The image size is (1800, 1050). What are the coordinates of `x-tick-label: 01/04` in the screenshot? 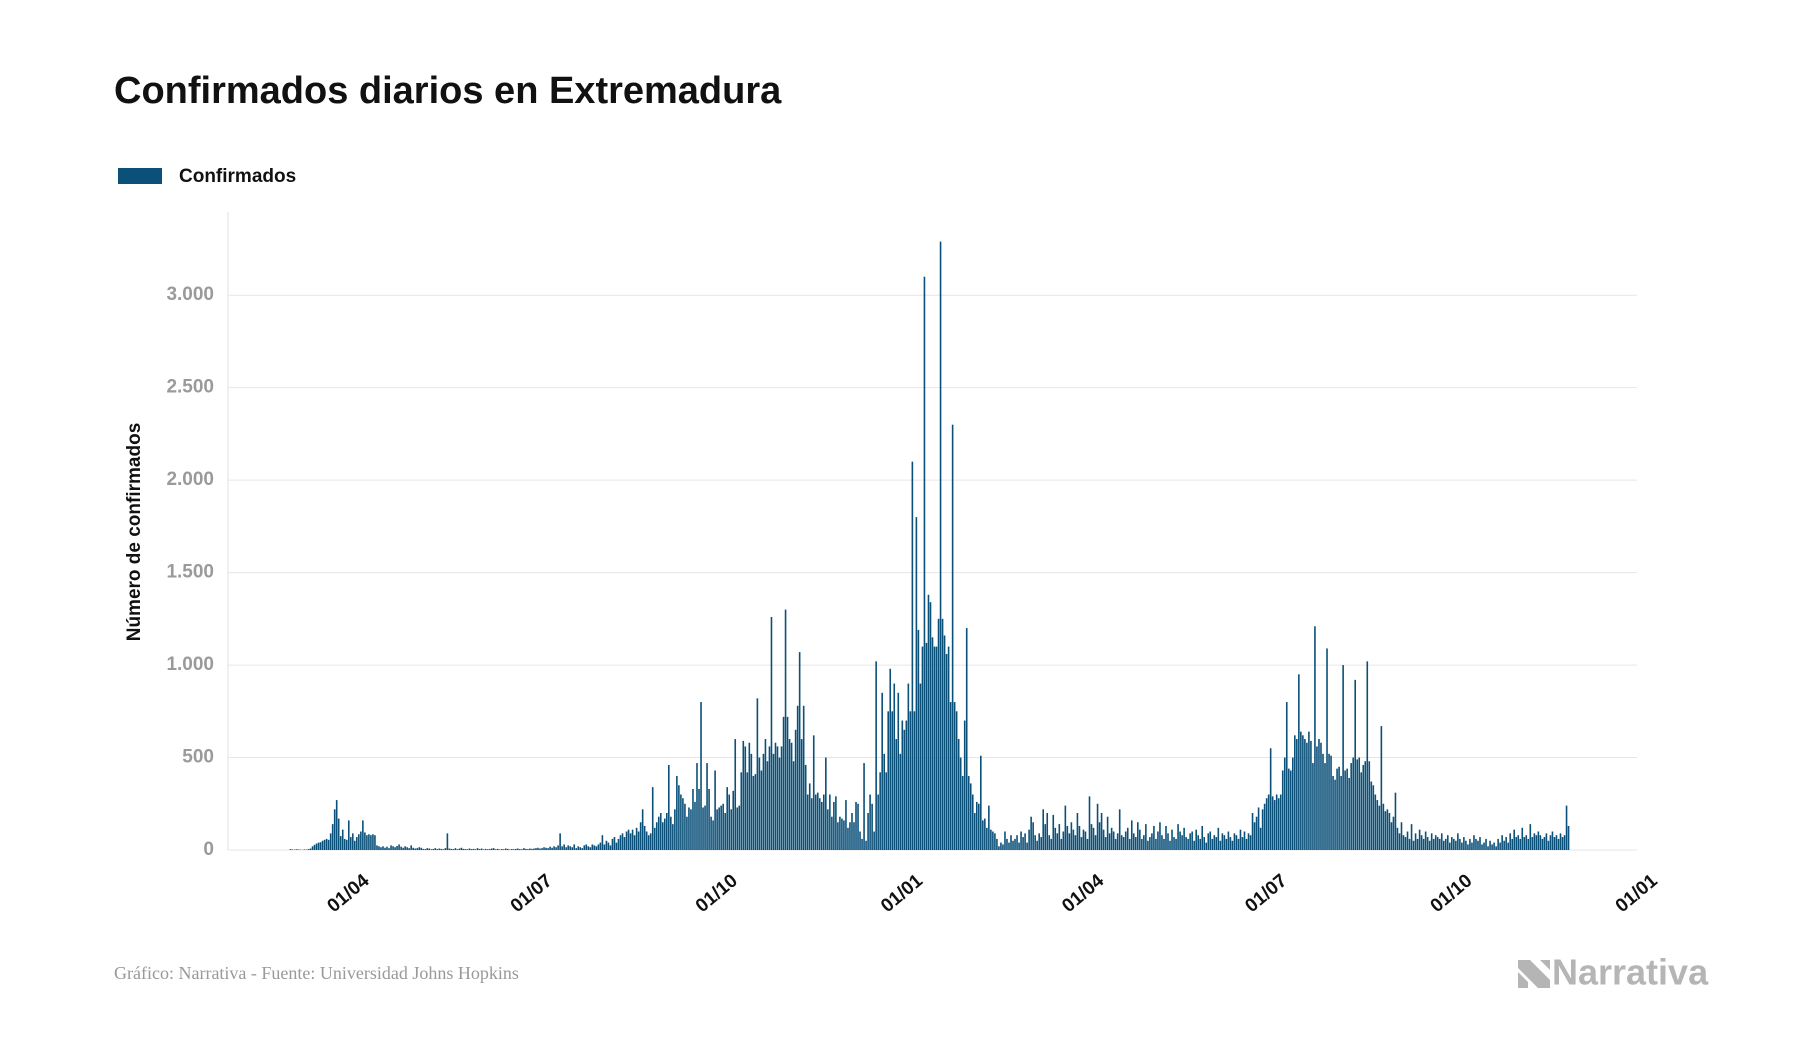 It's located at (348, 893).